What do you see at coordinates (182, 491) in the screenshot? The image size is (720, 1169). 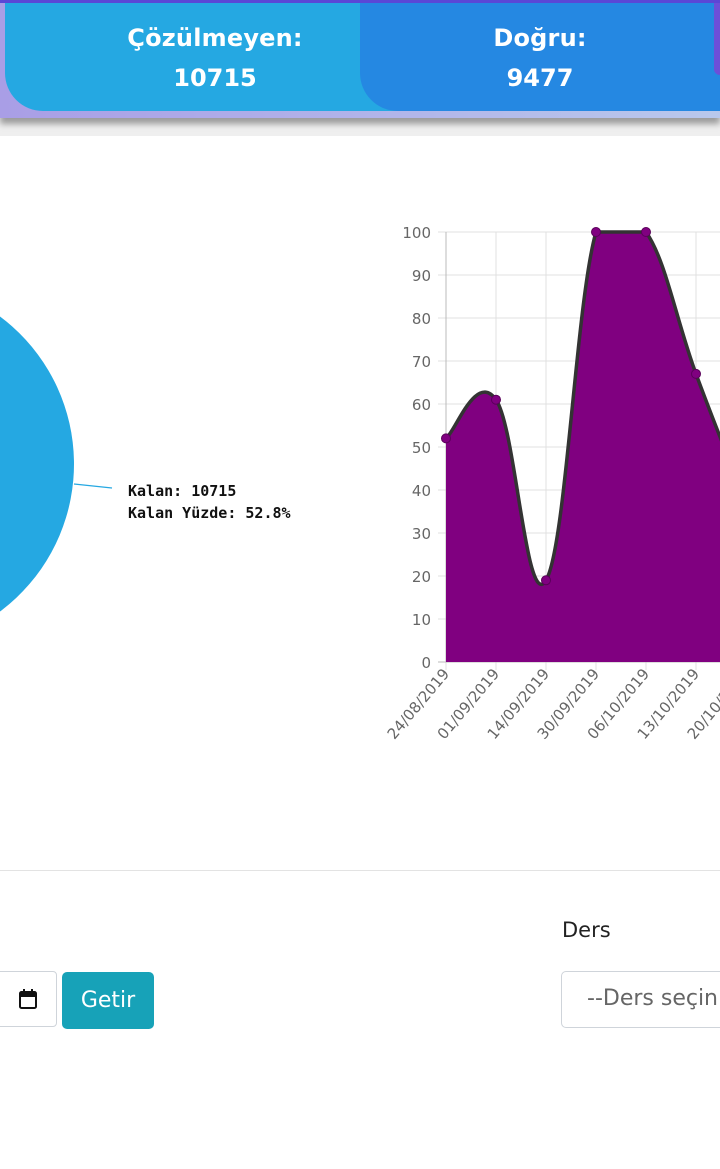 I see `pie-remaining-label: Kalan: 10715` at bounding box center [182, 491].